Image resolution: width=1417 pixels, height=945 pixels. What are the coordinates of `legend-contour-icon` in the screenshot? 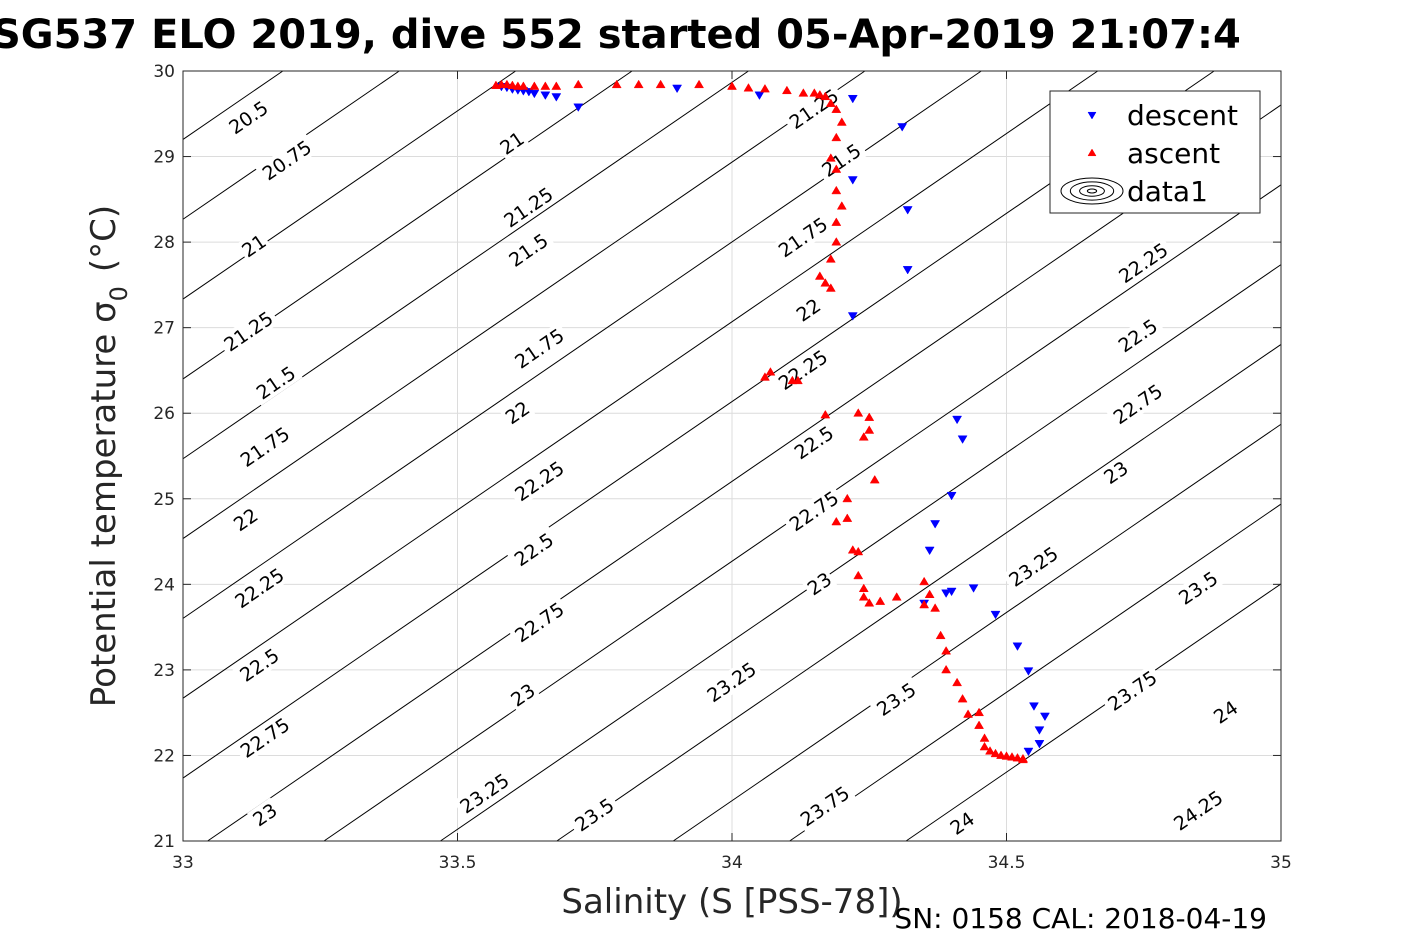 It's located at (1092, 191).